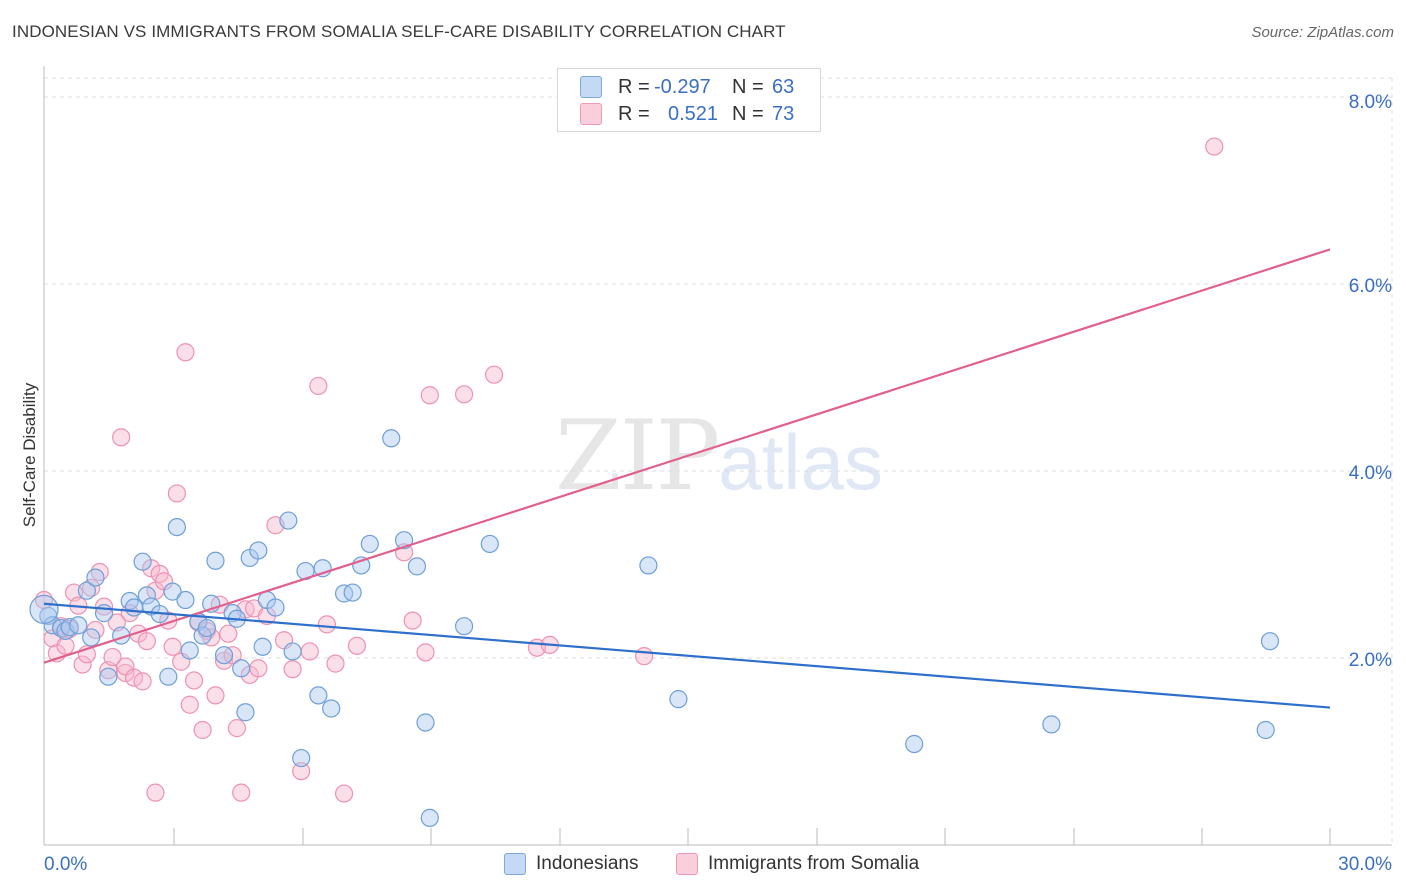 This screenshot has height=892, width=1406. I want to click on x-tick-label-max: 30.0%, so click(1365, 864).